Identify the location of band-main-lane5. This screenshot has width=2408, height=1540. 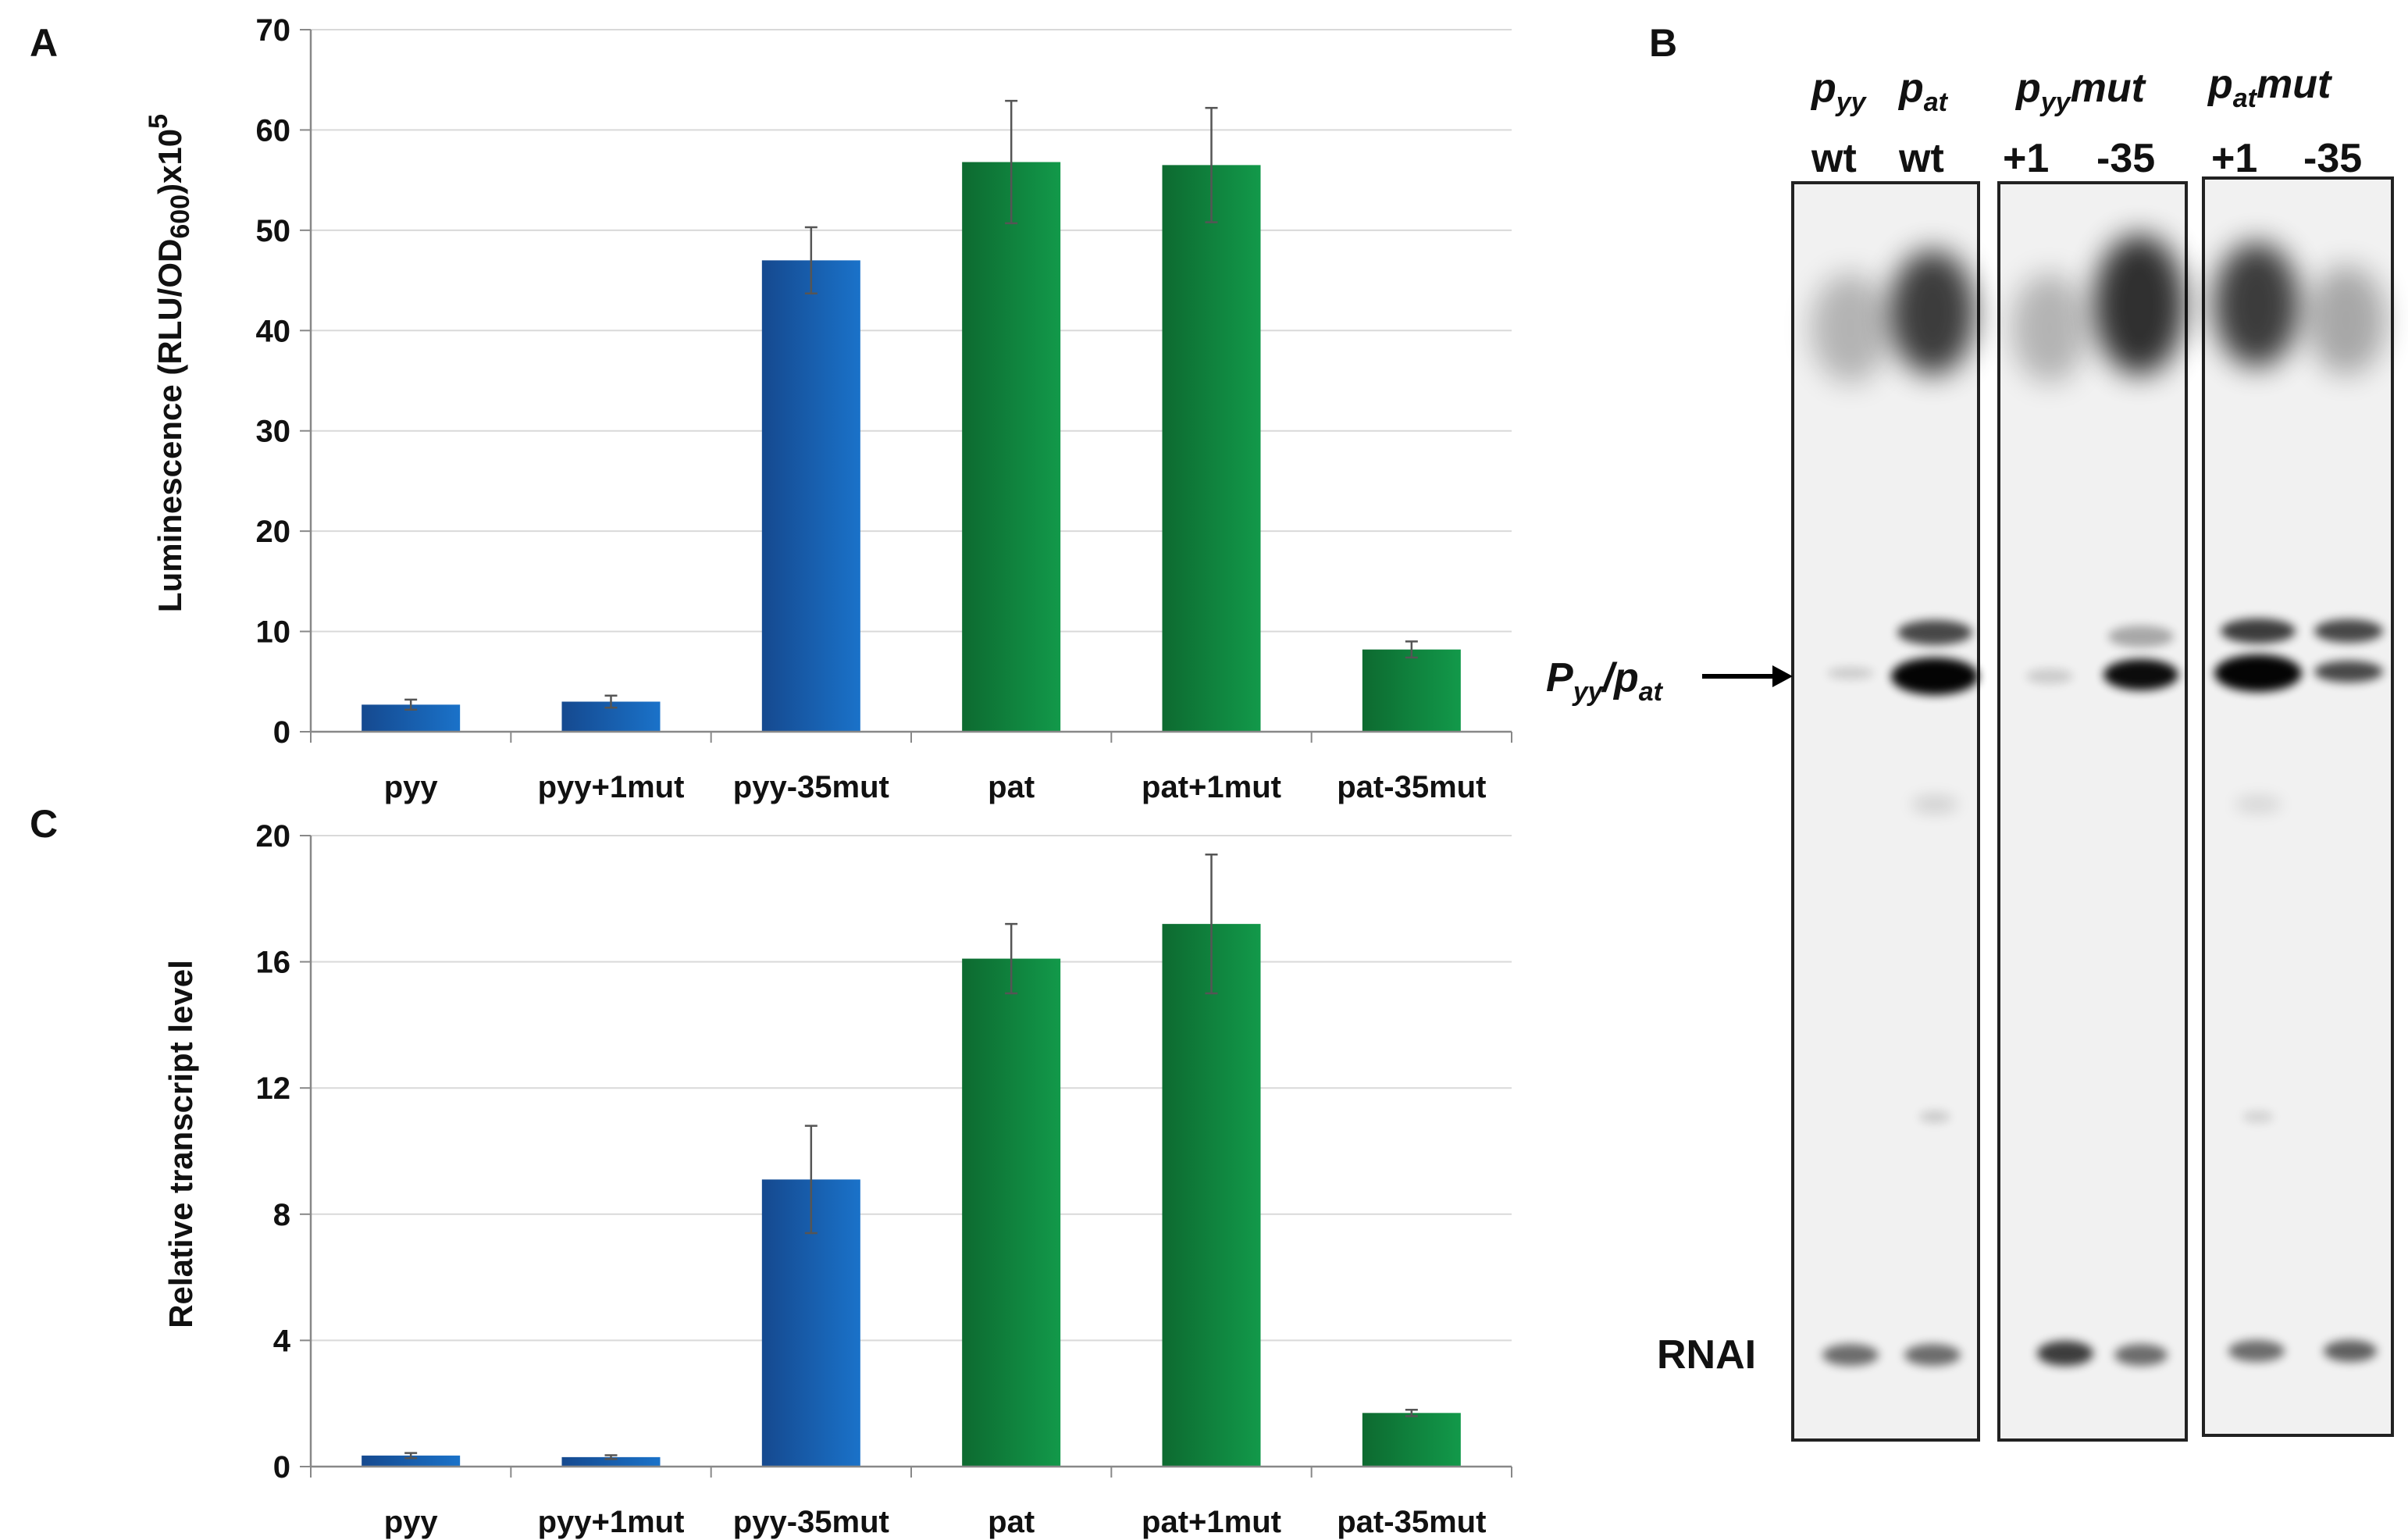
(2258, 673).